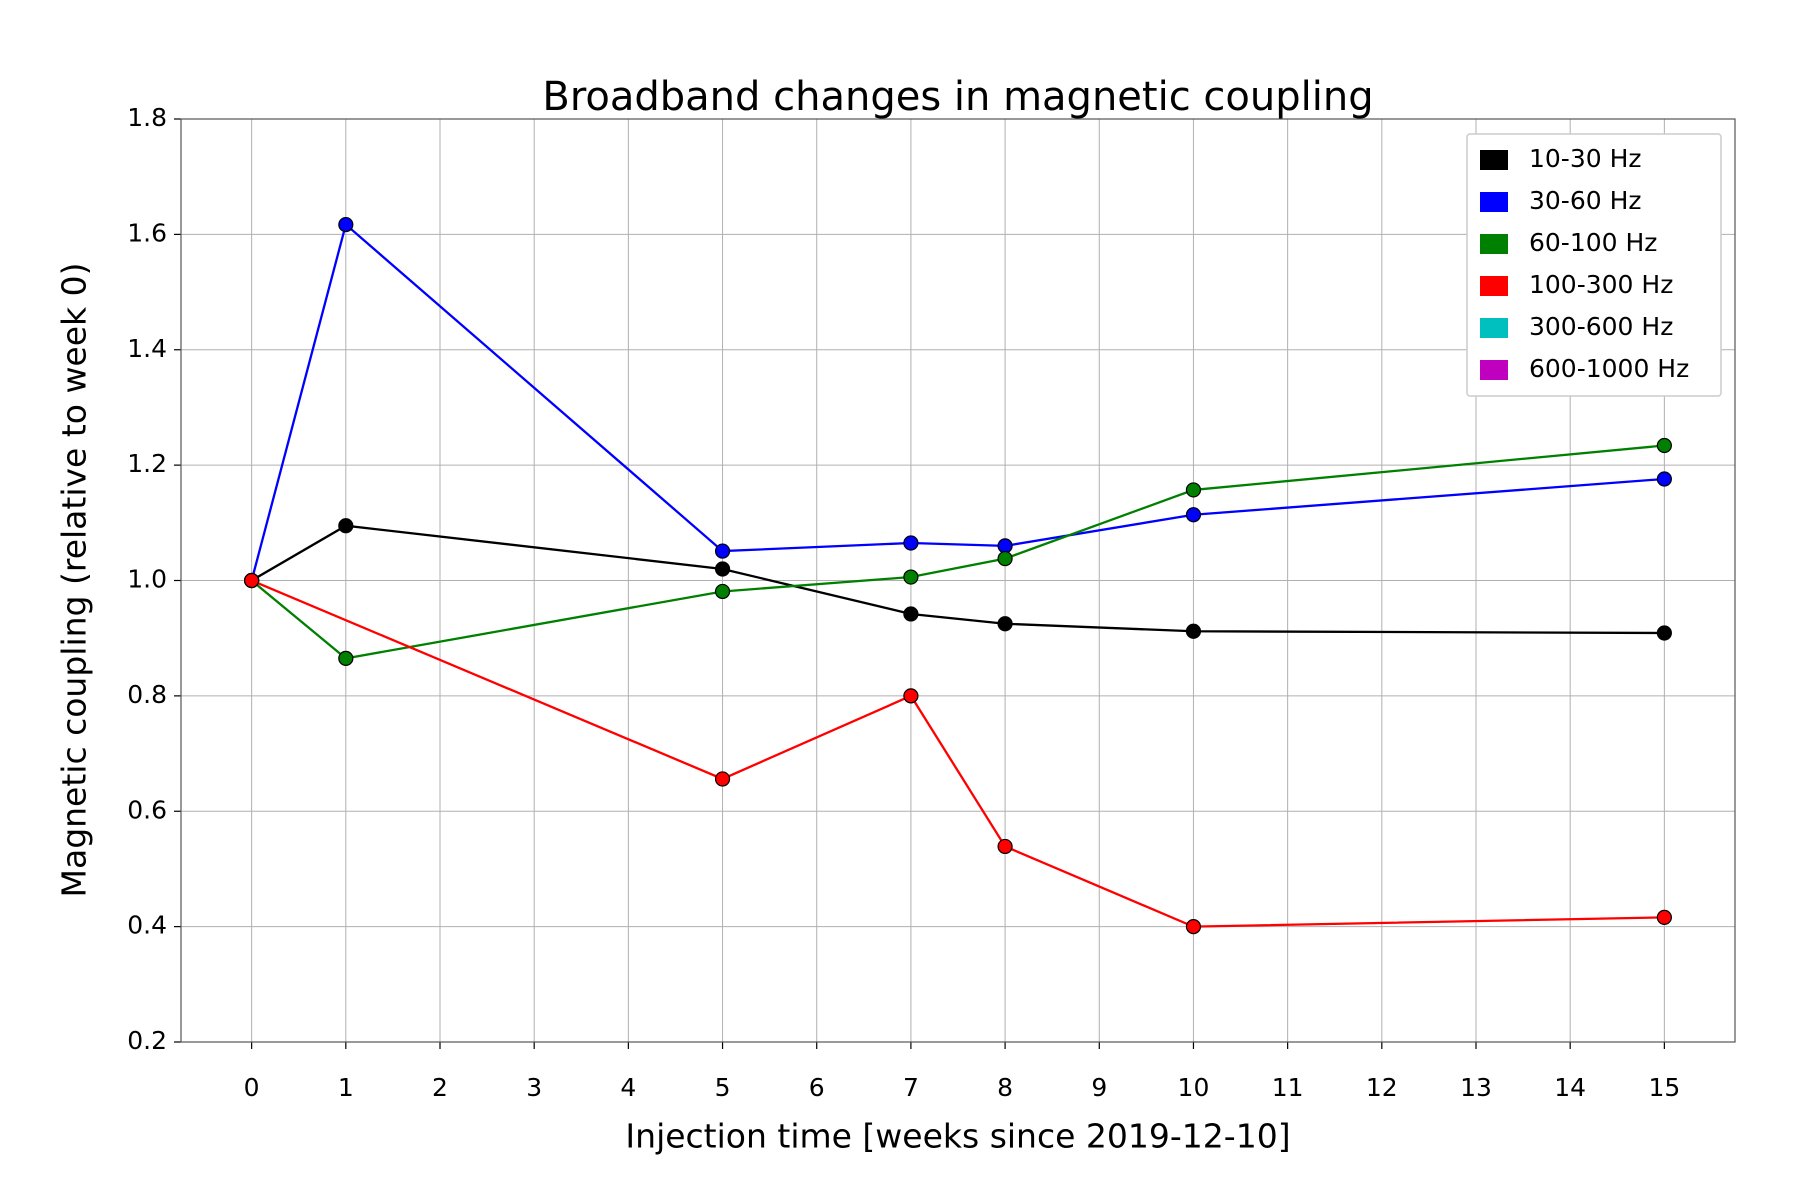 Image resolution: width=1800 pixels, height=1200 pixels. I want to click on x-tick-label: 3, so click(534, 1087).